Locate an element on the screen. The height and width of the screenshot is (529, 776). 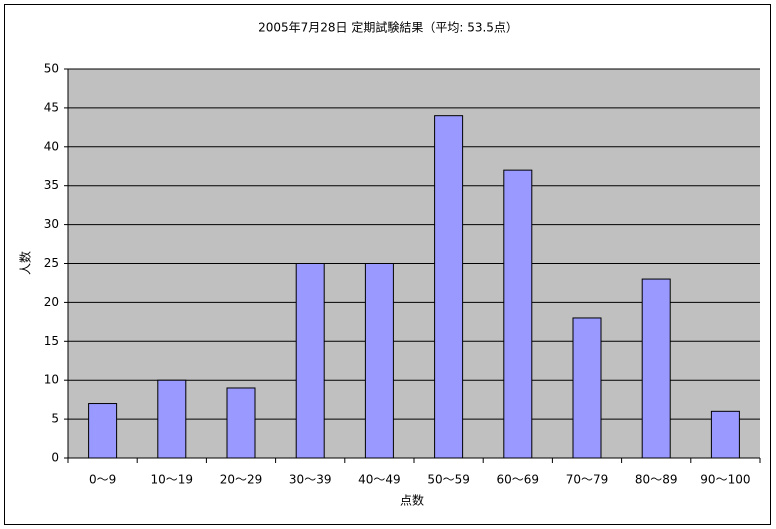
y-tick-label: 10 is located at coordinates (51, 380).